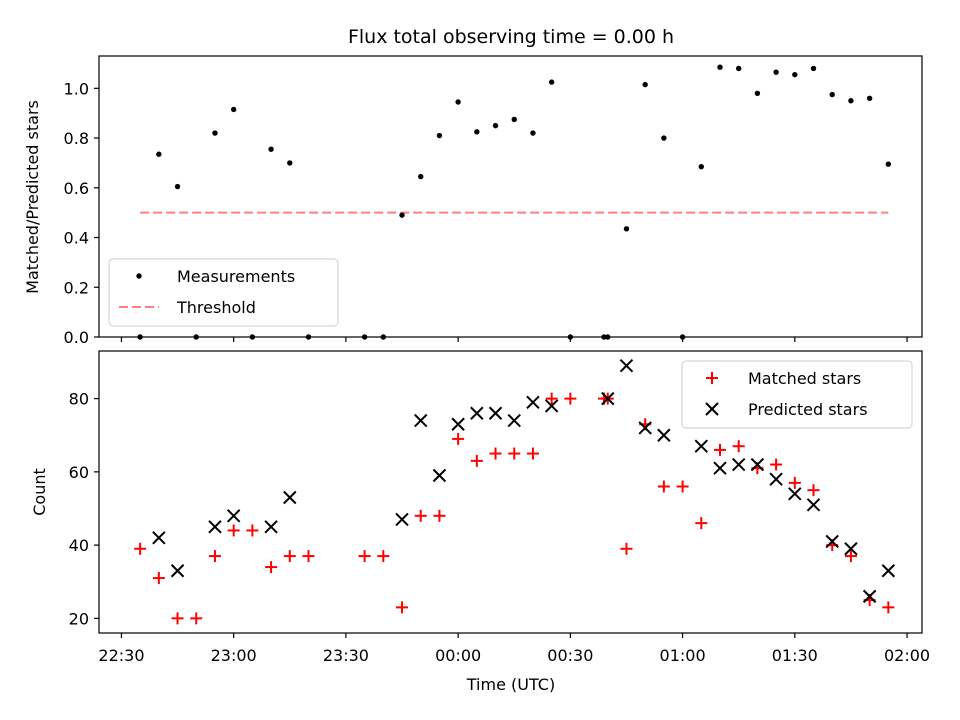  Describe the element at coordinates (510, 684) in the screenshot. I see `x-axis-label: Time (UTC)` at that location.